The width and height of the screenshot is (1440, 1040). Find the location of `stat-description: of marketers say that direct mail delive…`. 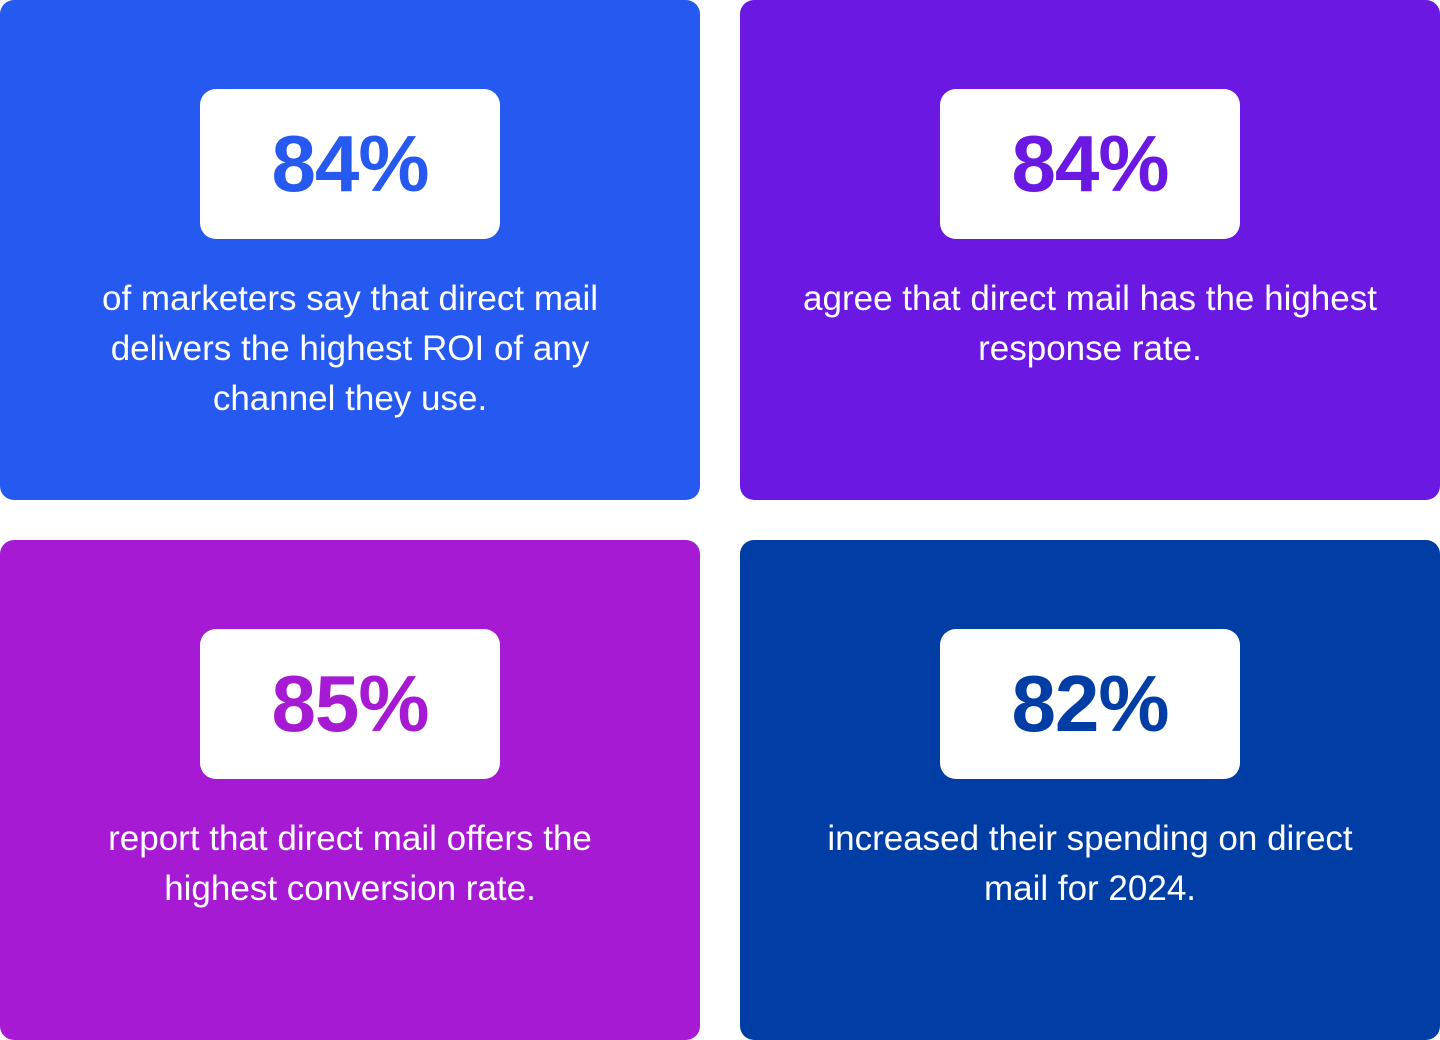

stat-description: of marketers say that direct mail delive… is located at coordinates (350, 348).